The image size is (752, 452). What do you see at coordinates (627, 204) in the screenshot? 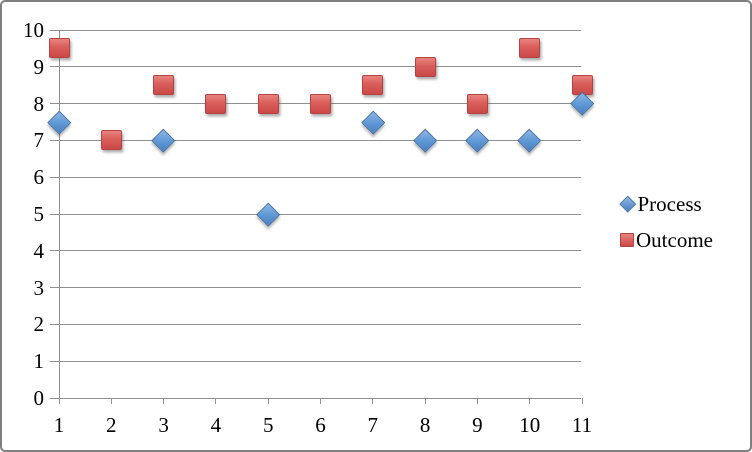
I see `process-diamond-icon` at bounding box center [627, 204].